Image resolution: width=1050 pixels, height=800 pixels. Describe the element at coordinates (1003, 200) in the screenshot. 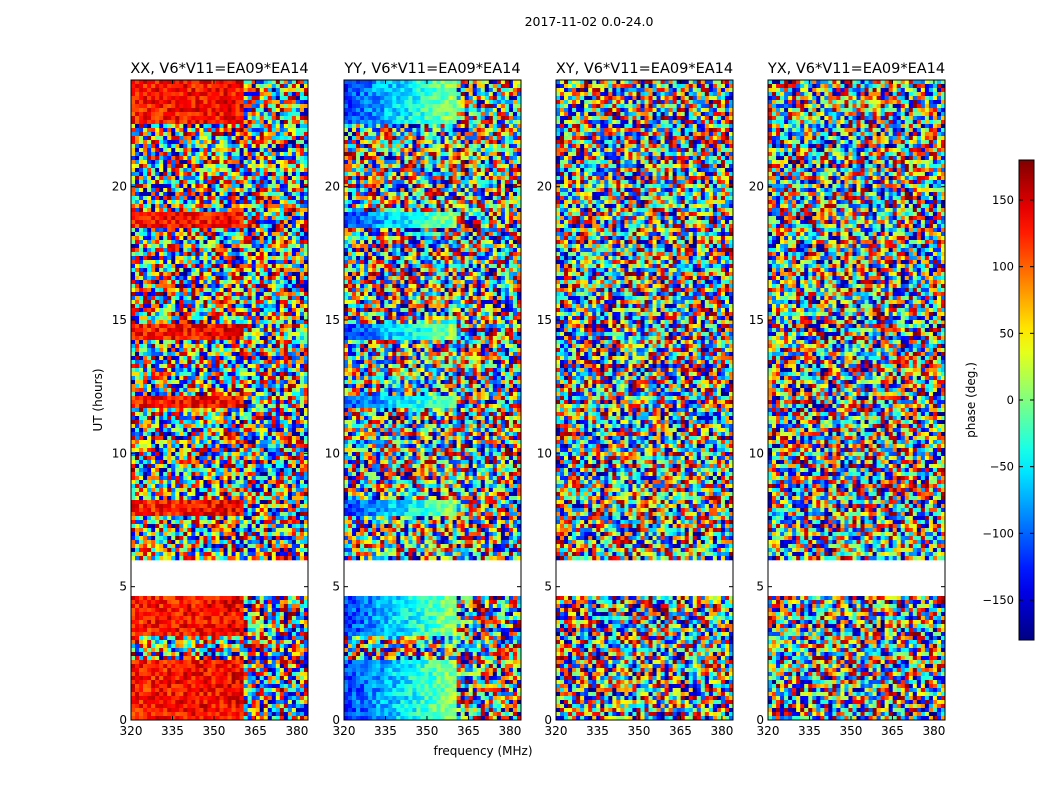

I see `colorbar-tick-label: 150` at that location.